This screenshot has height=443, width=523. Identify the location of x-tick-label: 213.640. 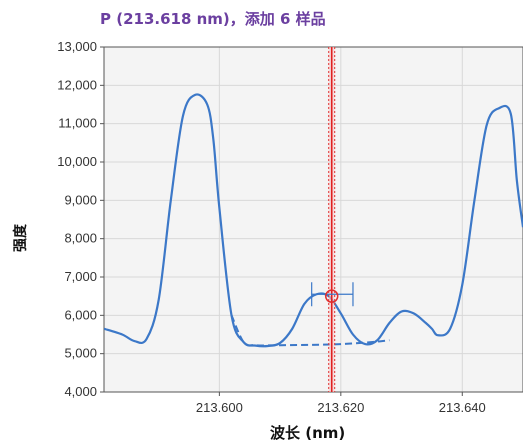
(462, 407).